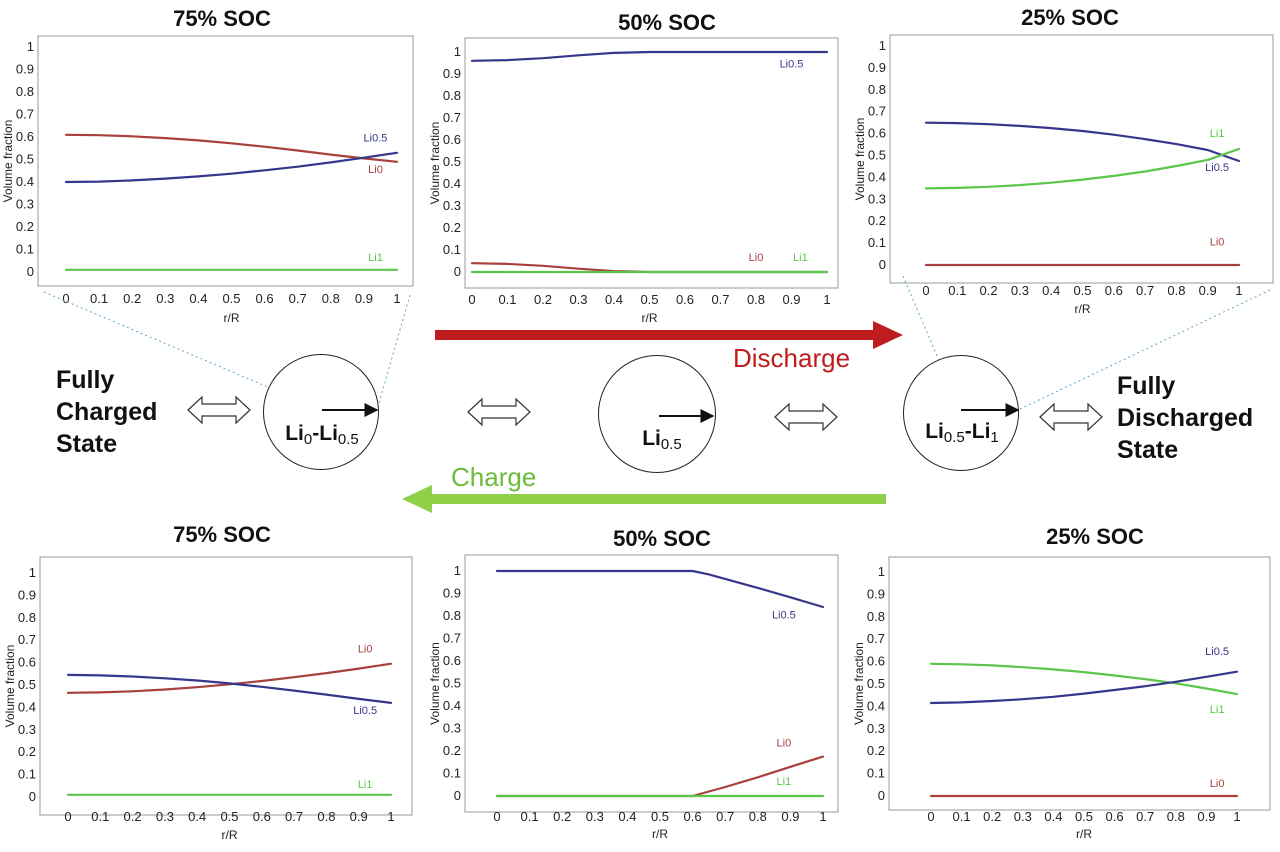 This screenshot has width=1280, height=852. I want to click on circle-label-li05-li1: Li0.5-Li1, so click(962, 433).